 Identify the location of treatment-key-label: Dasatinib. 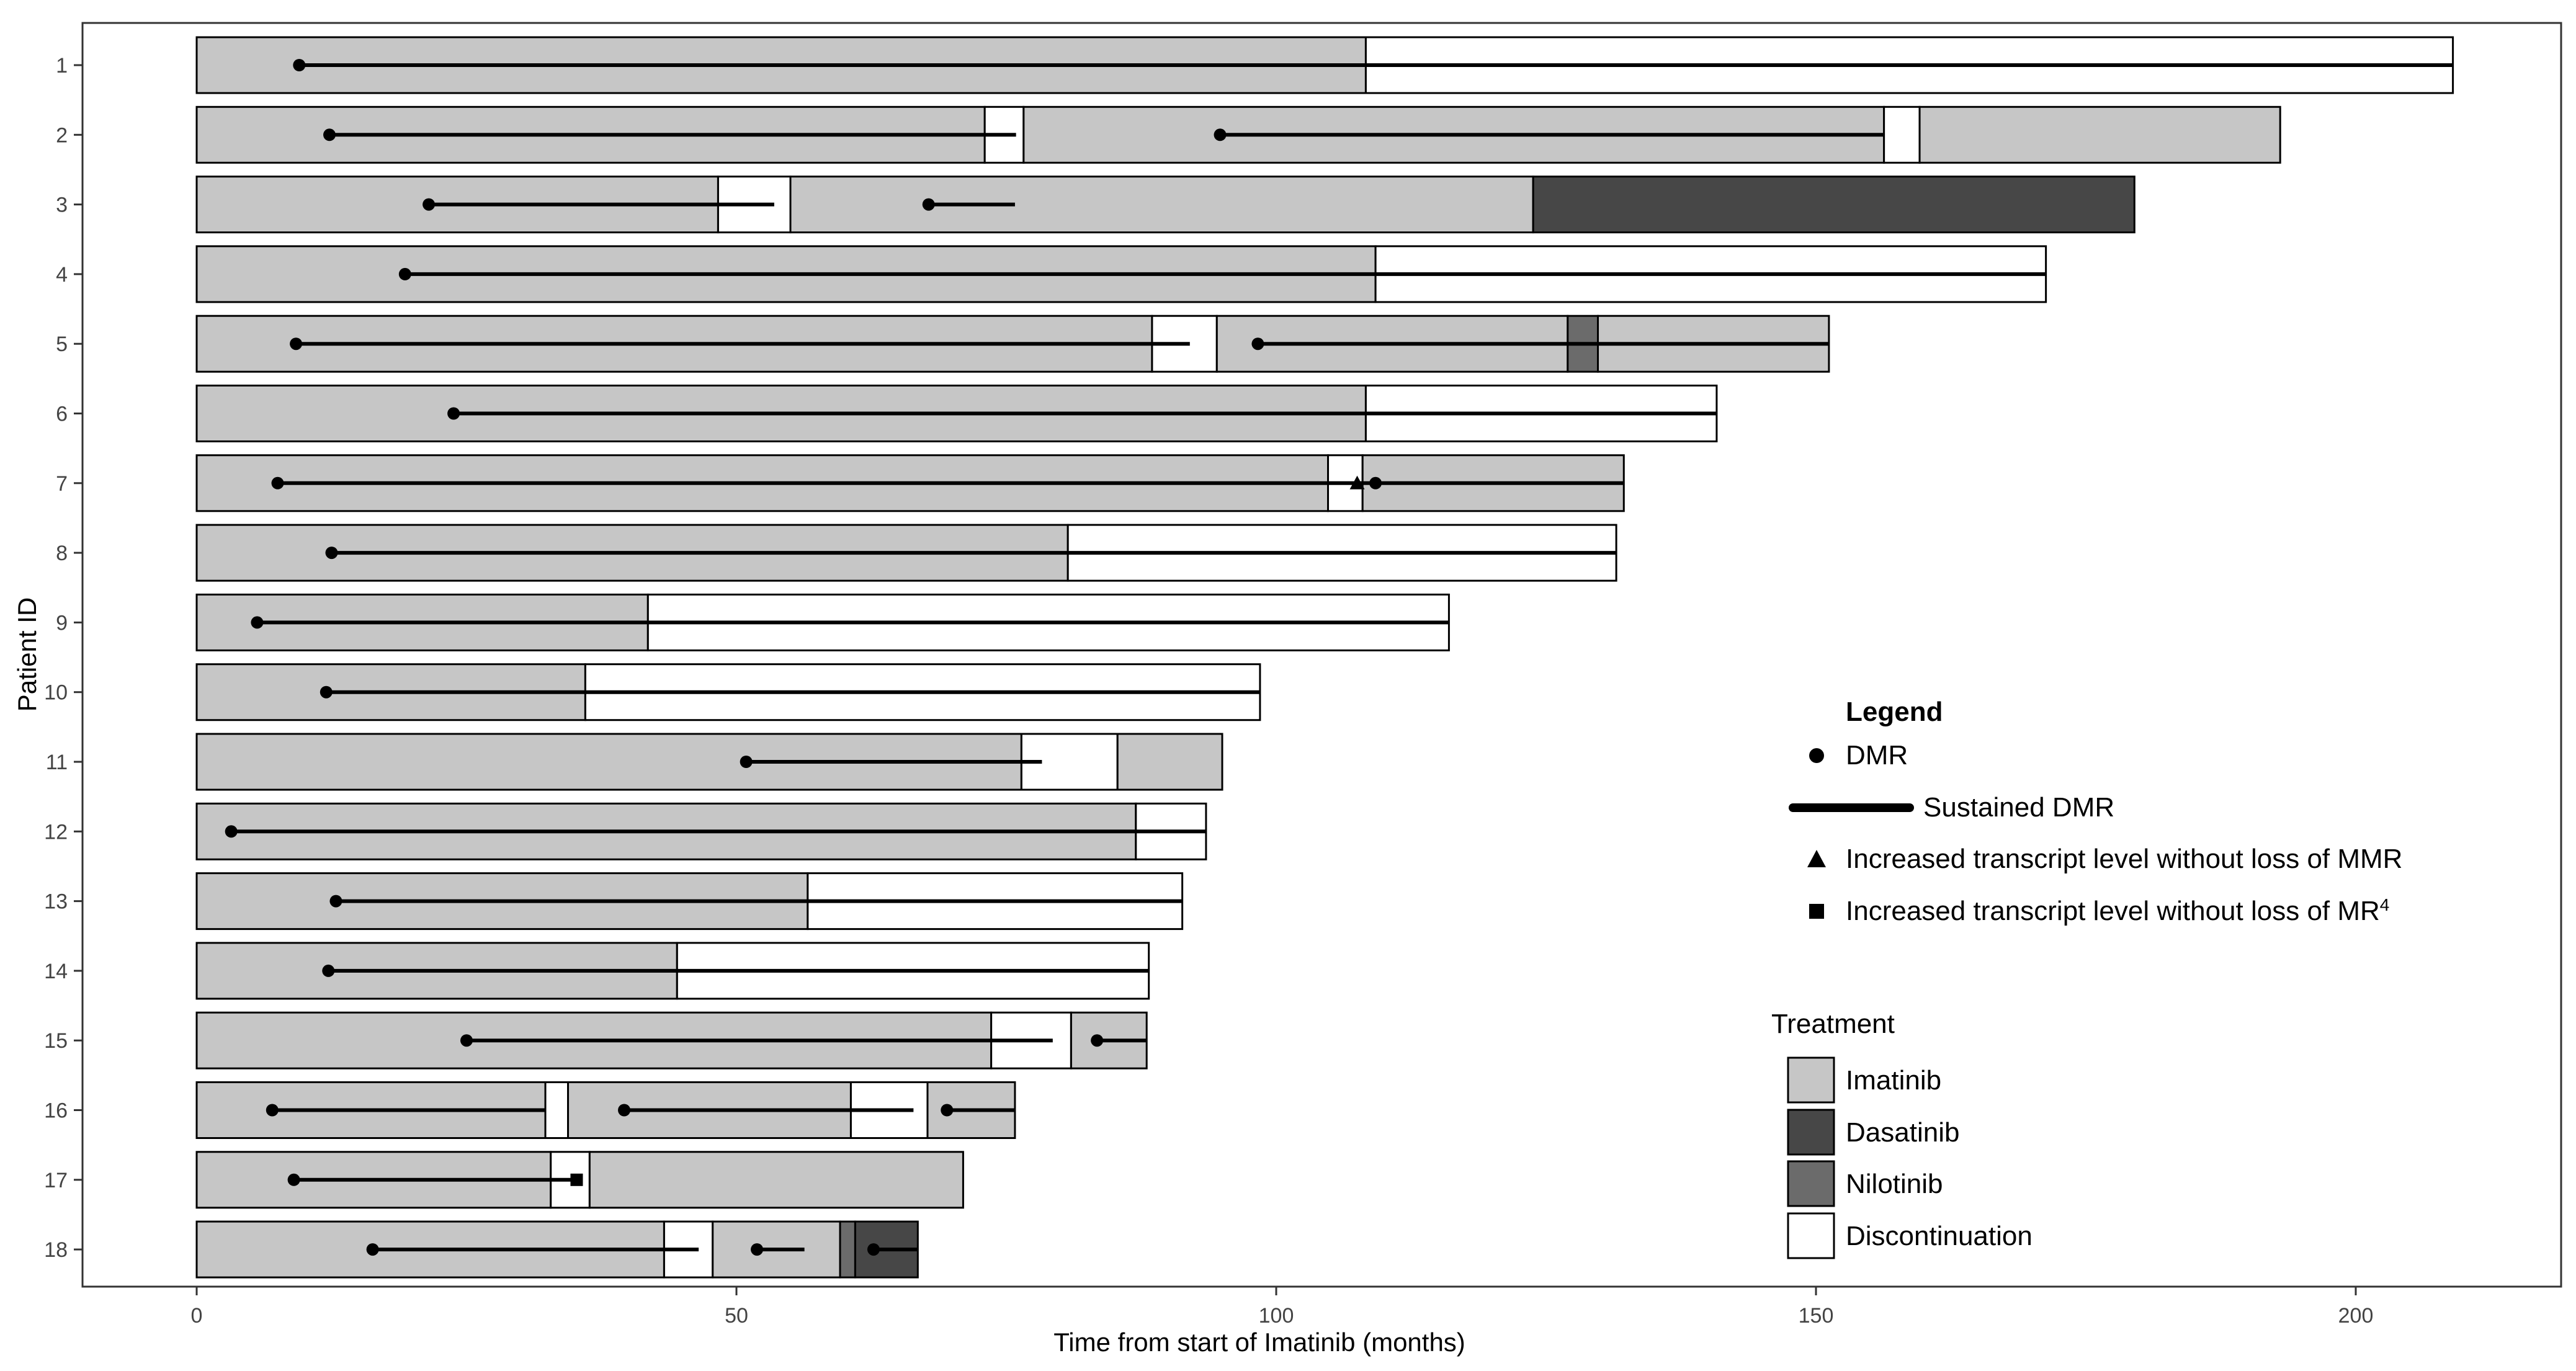
(1902, 1132).